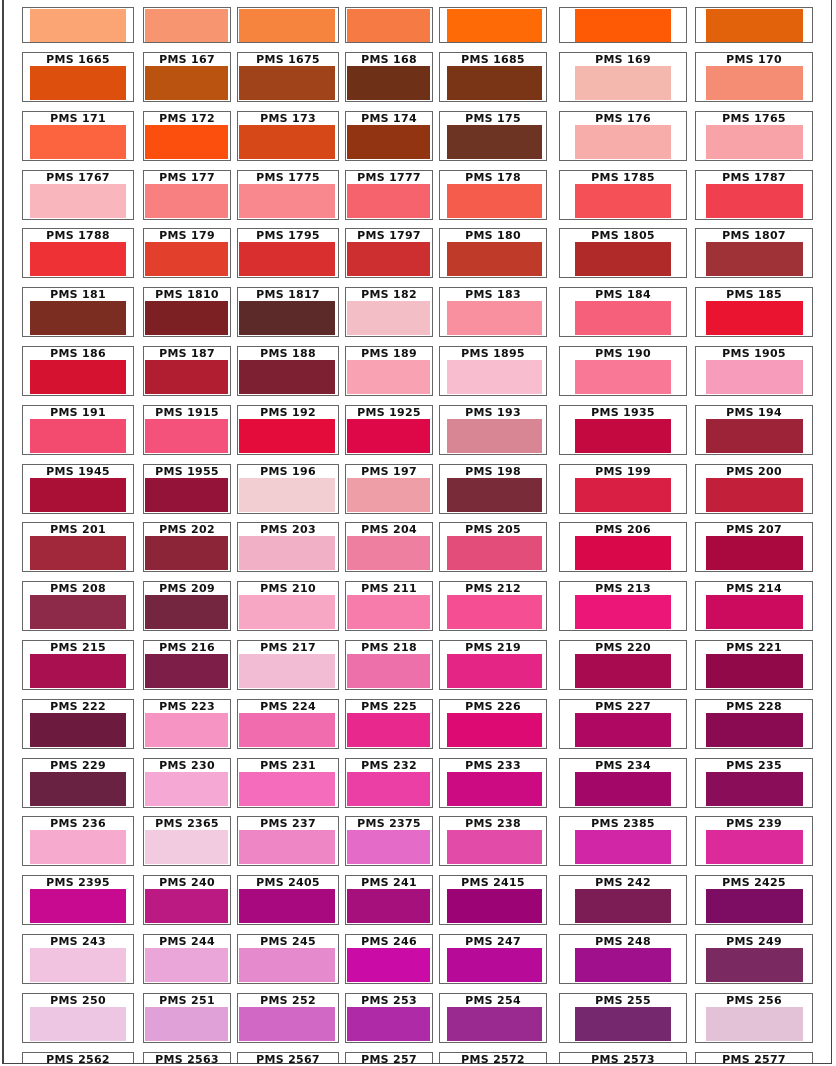 The height and width of the screenshot is (1066, 836). I want to click on color-swatch-card: PMS 200, so click(754, 488).